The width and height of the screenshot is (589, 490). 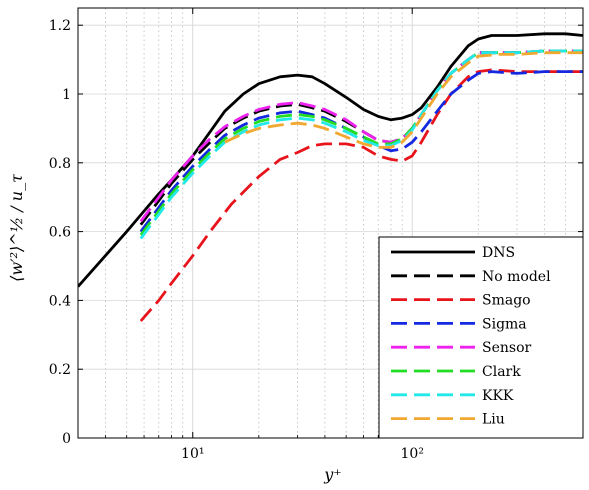 I want to click on x-tick-label: 10², so click(x=412, y=454).